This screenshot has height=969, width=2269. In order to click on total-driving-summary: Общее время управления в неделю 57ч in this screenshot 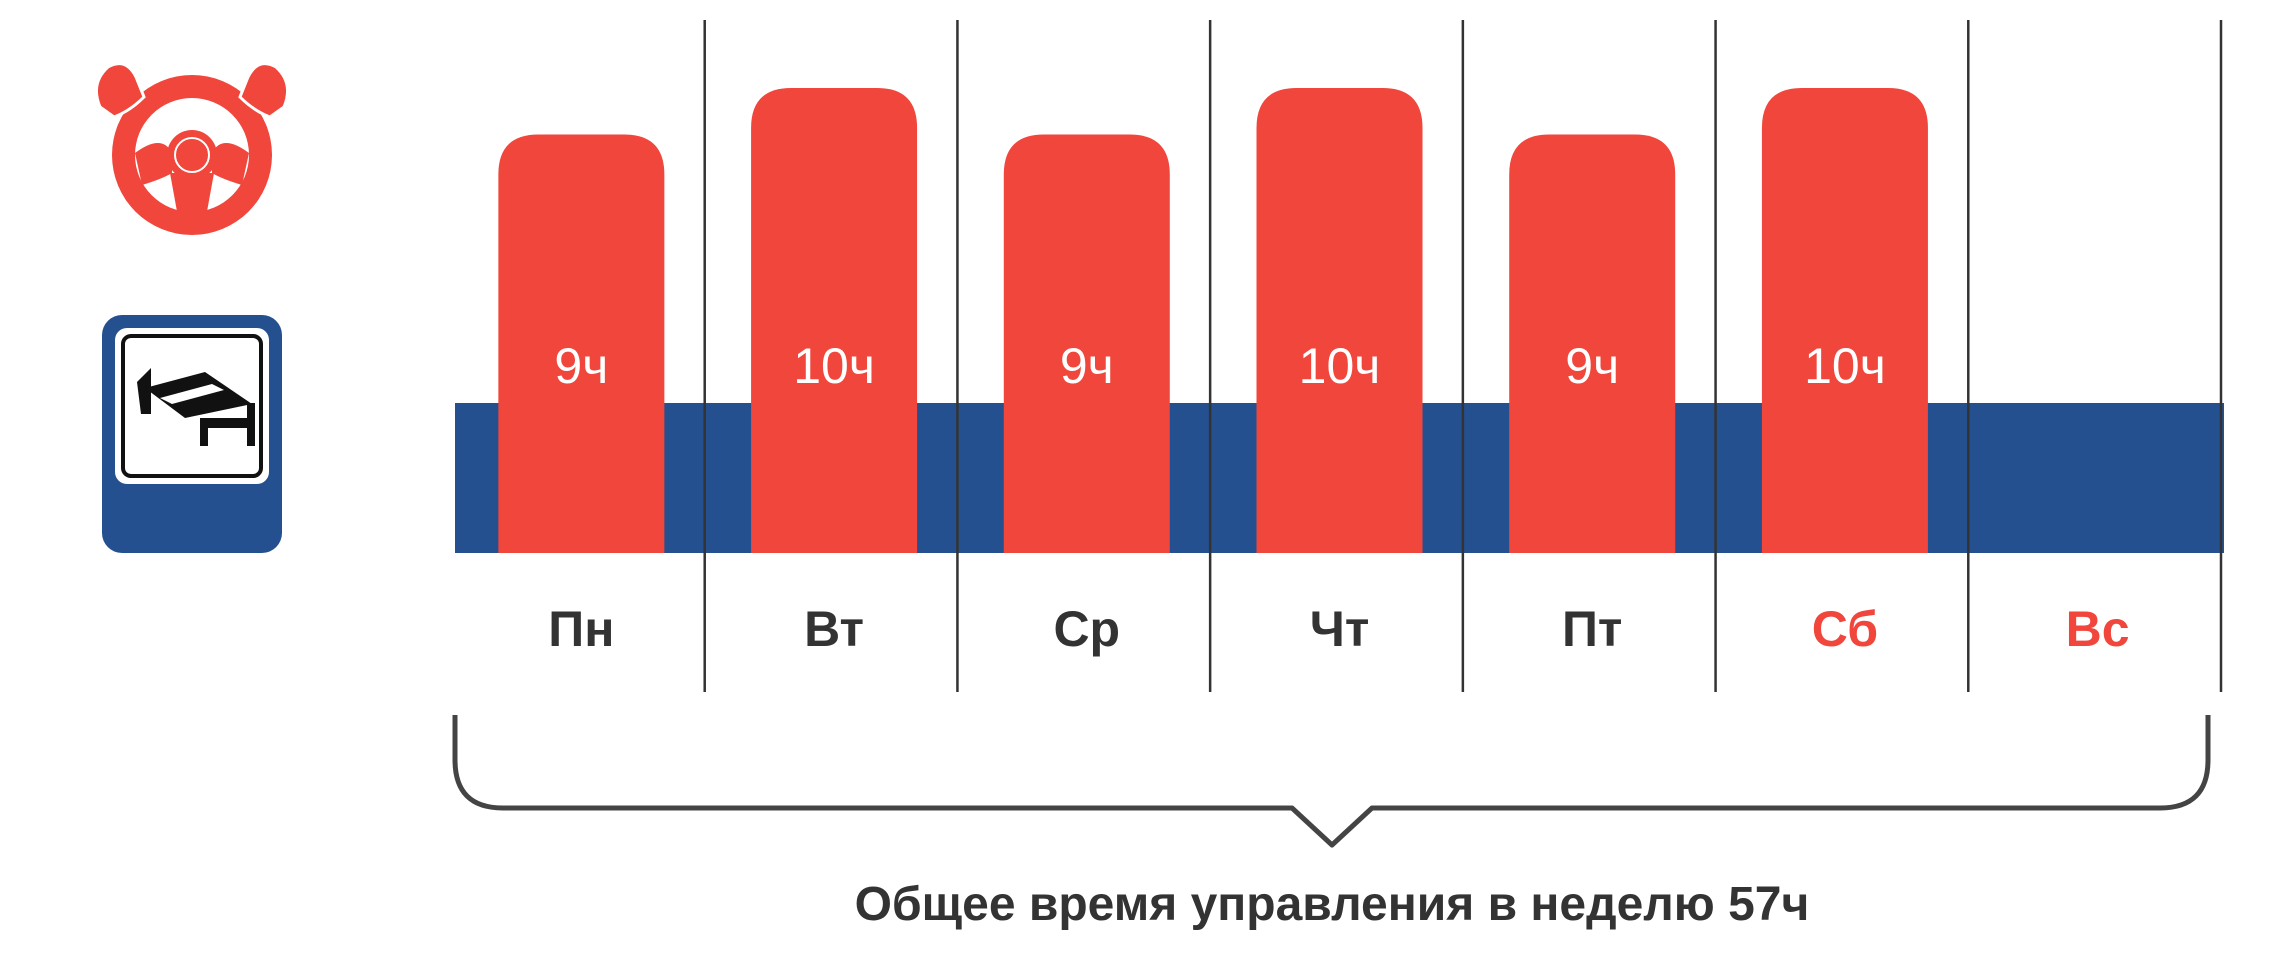, I will do `click(1332, 904)`.